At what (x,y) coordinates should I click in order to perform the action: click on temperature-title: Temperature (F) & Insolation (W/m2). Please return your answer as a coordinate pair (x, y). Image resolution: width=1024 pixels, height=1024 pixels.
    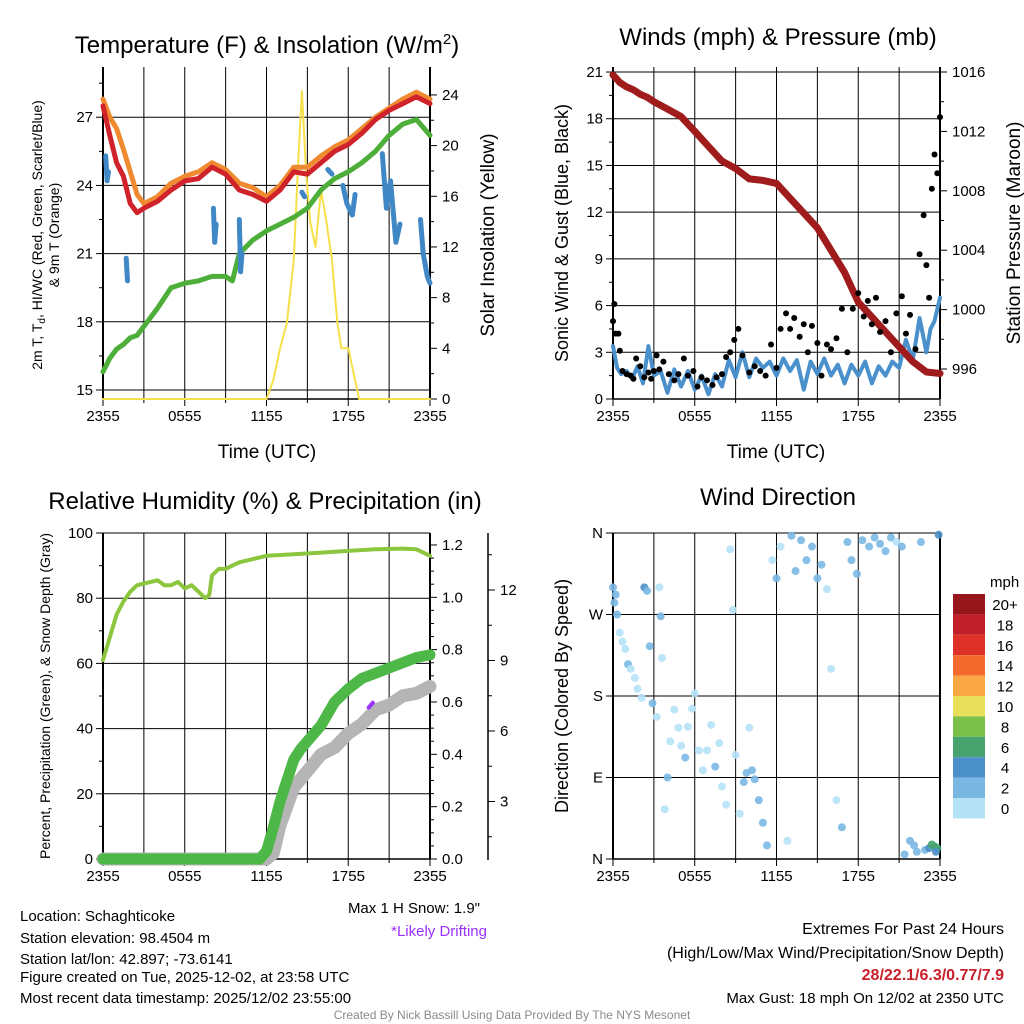
    Looking at the image, I should click on (267, 45).